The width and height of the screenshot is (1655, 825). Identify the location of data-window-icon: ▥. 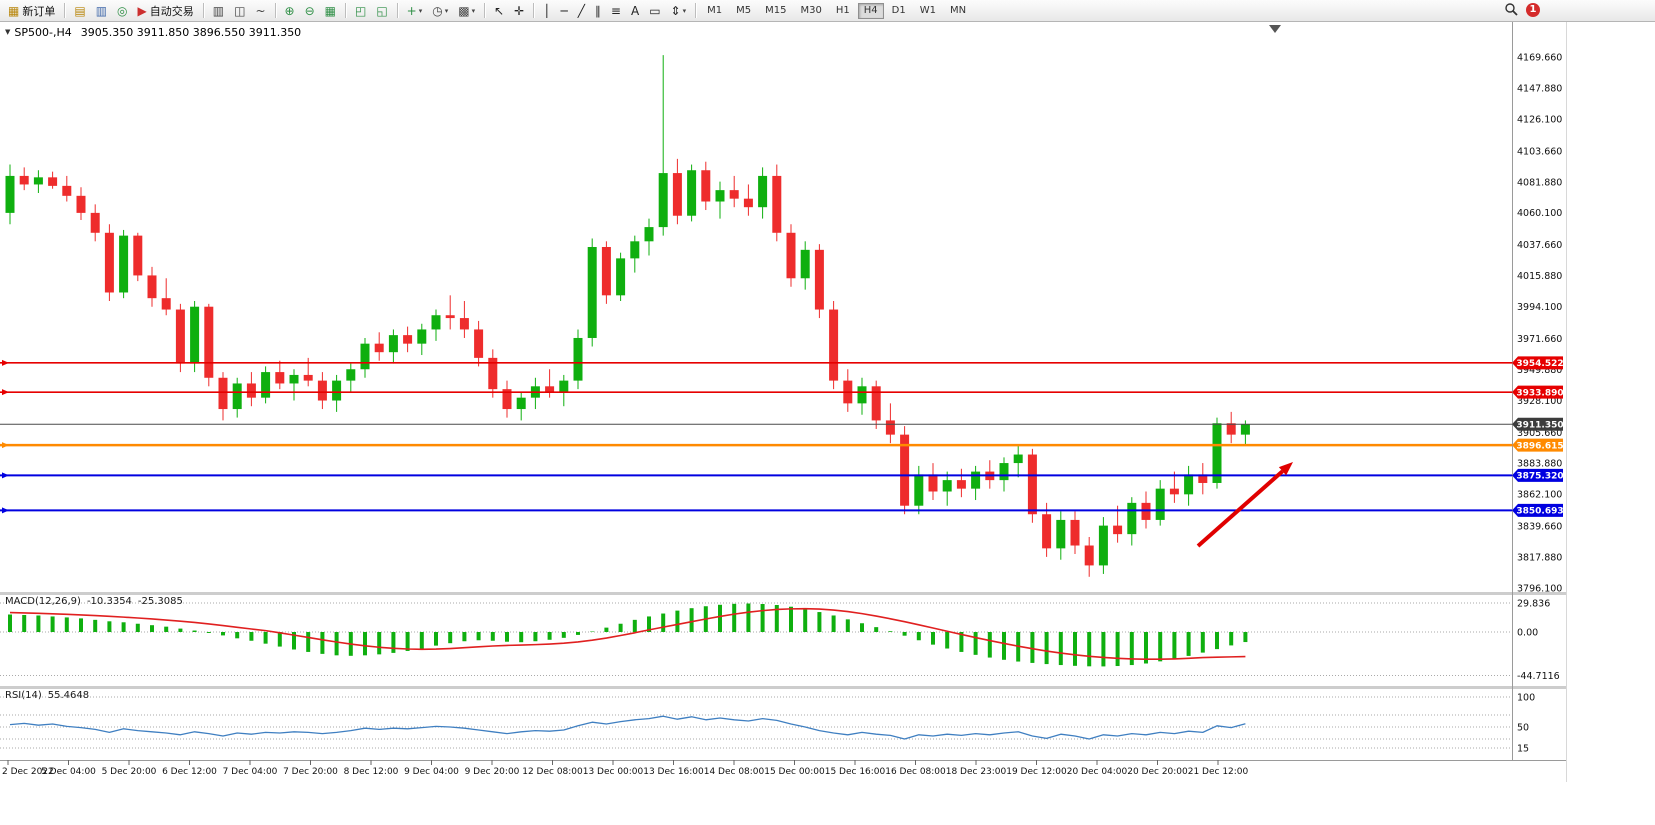
(101, 10).